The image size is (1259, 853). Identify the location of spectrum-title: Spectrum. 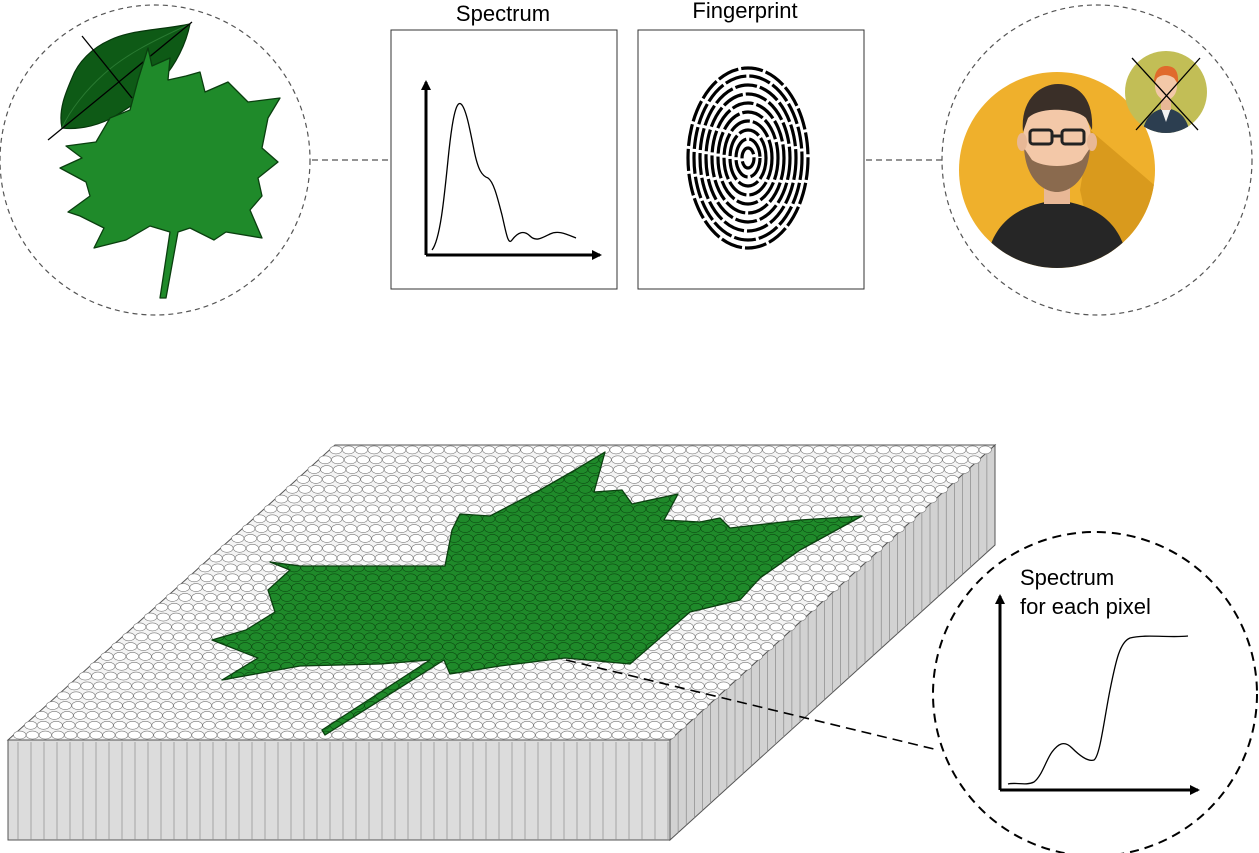
(503, 13).